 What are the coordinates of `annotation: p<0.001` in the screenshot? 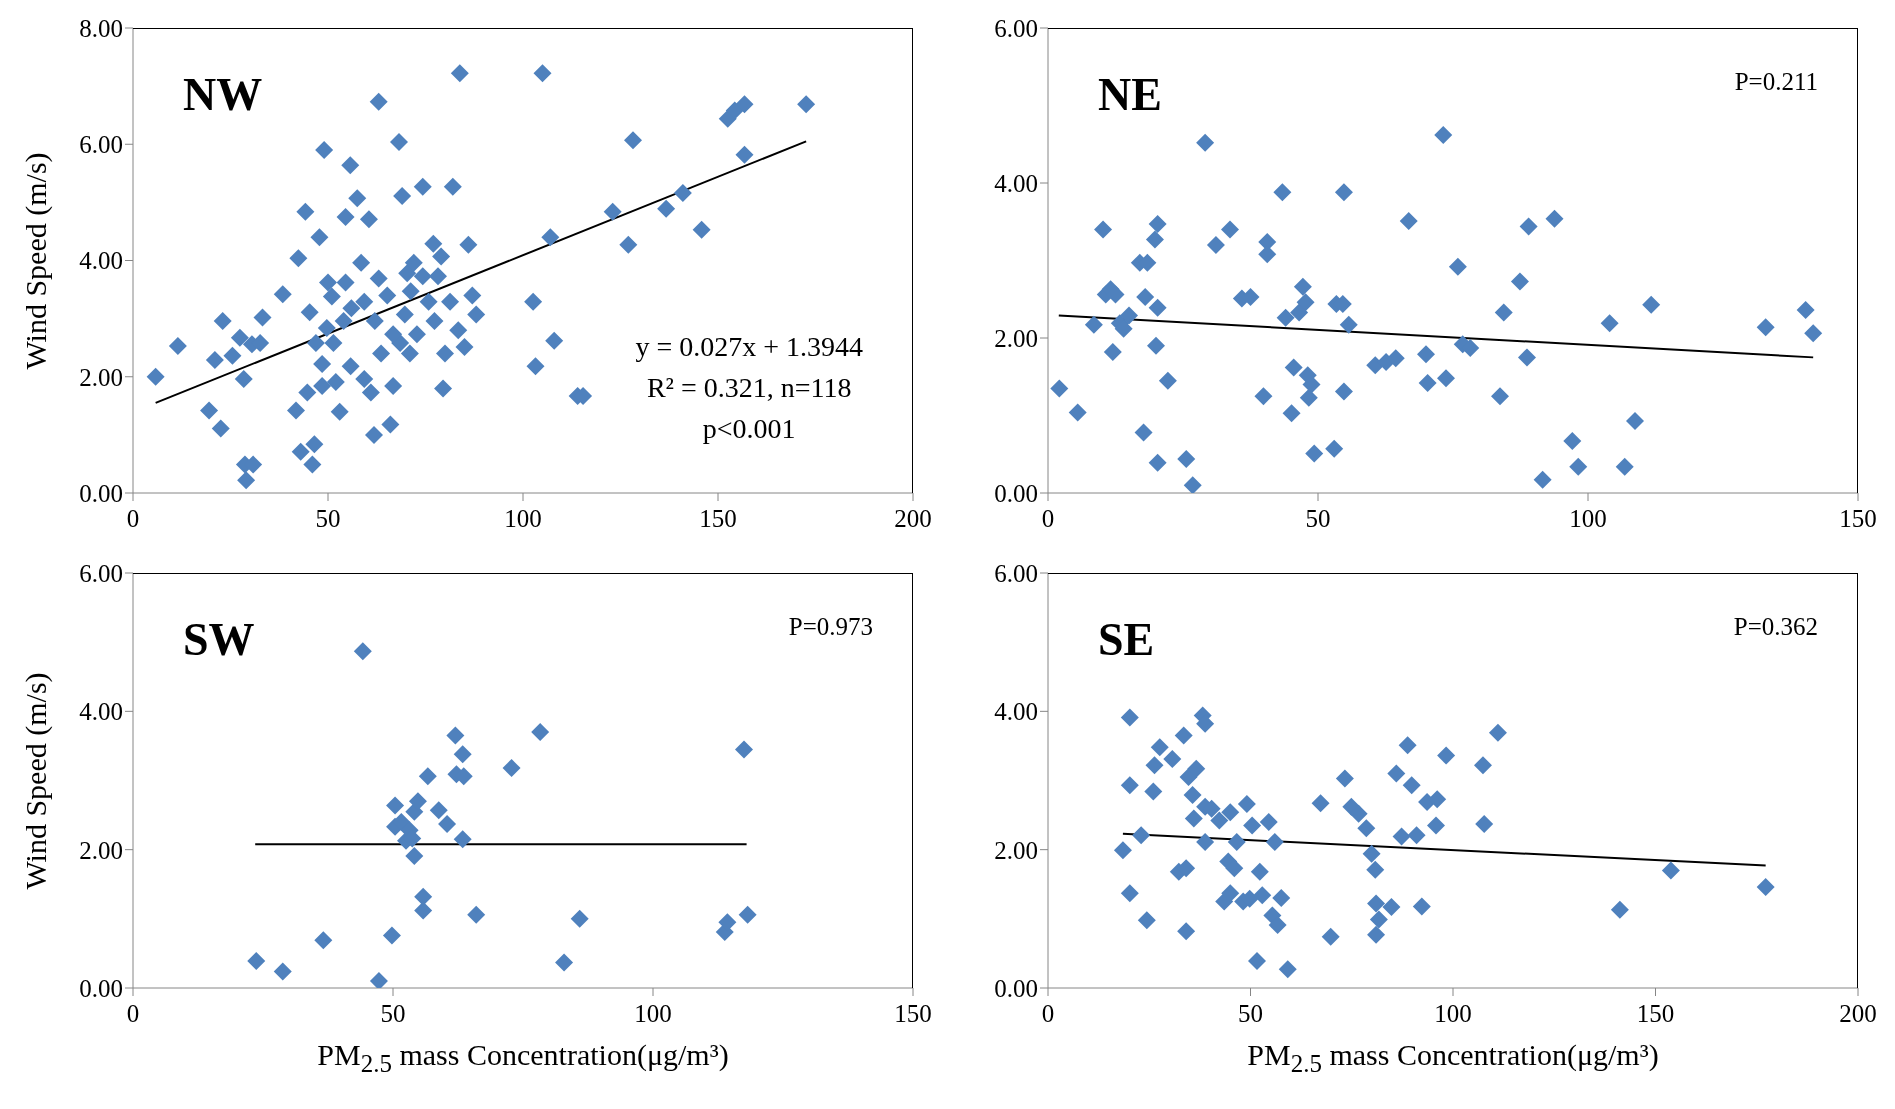 It's located at (749, 428).